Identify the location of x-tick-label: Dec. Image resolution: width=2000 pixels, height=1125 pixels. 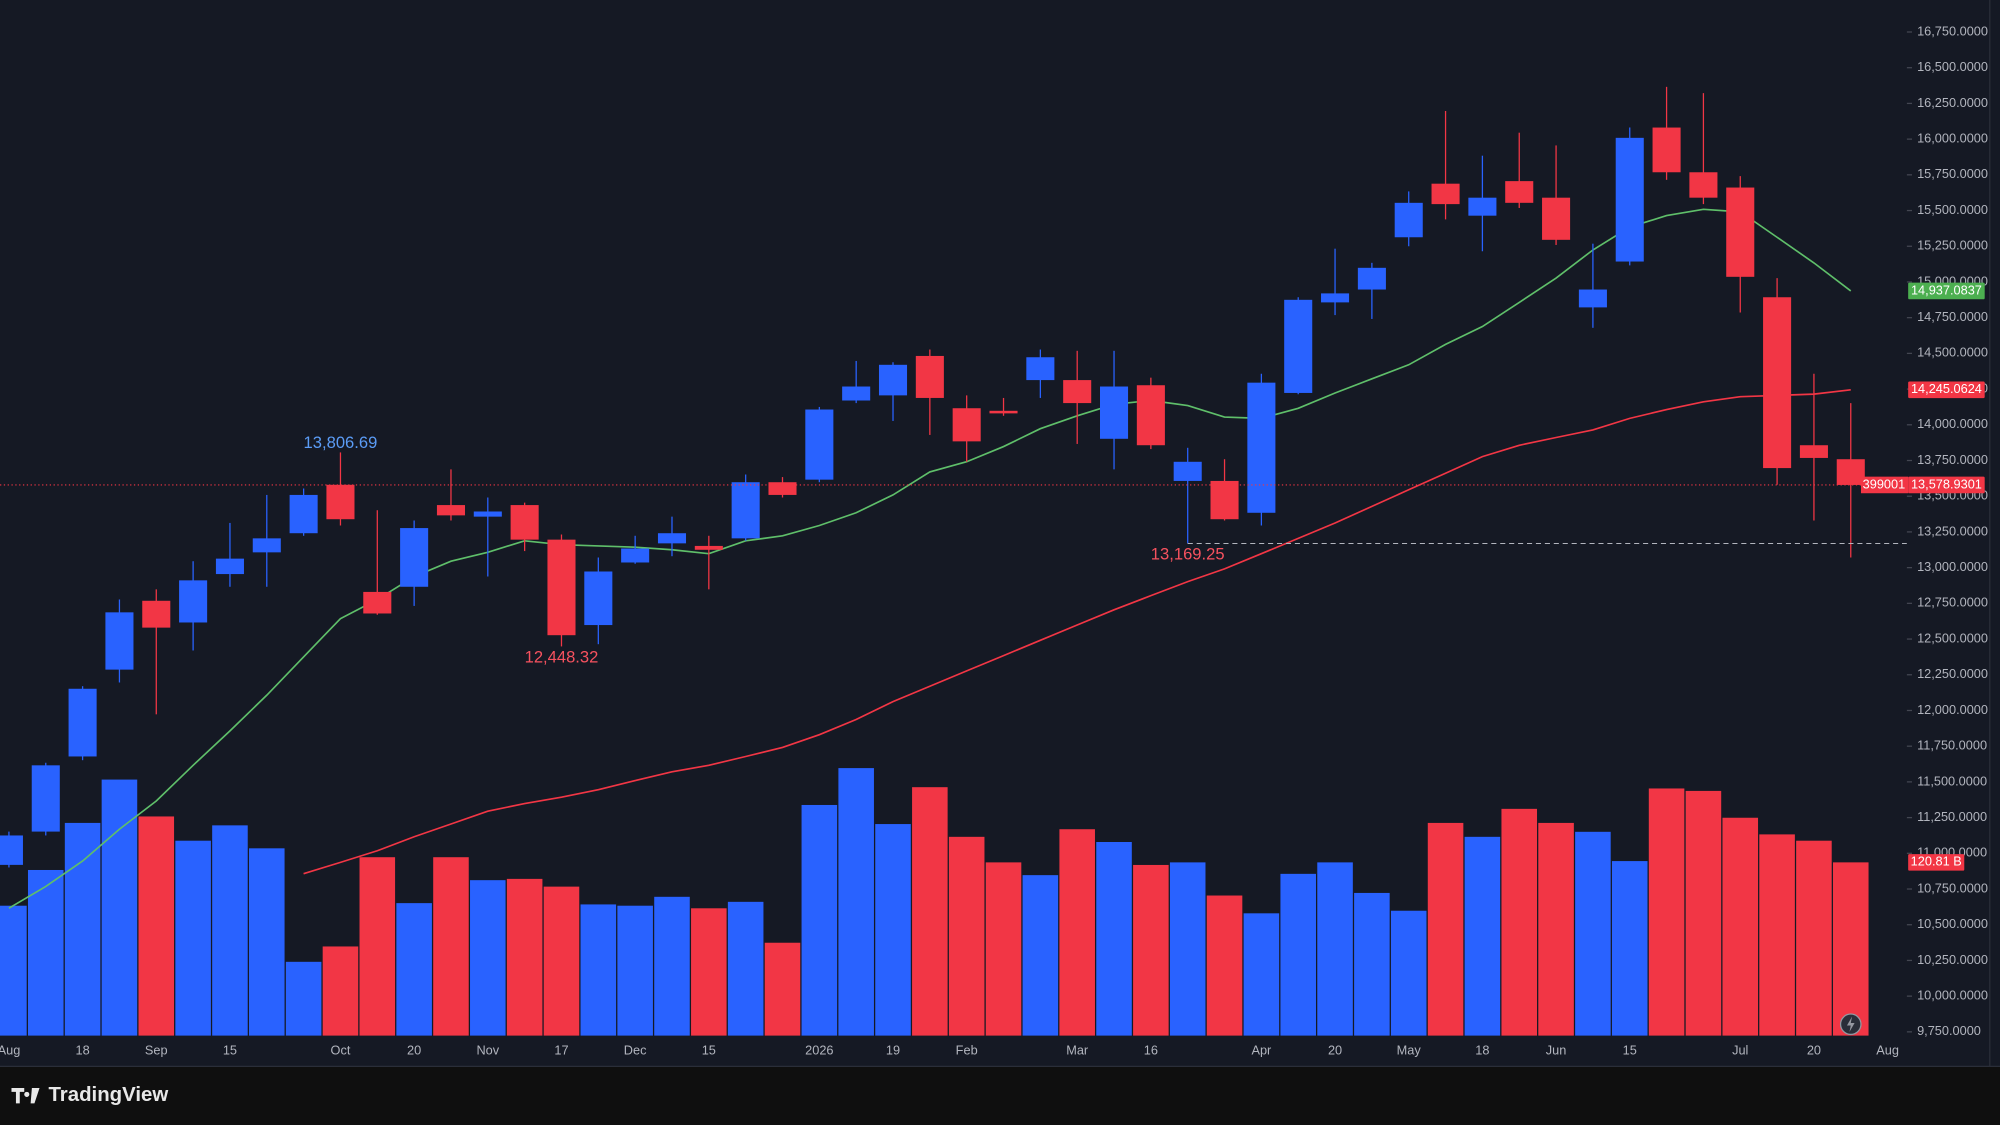
(635, 1049).